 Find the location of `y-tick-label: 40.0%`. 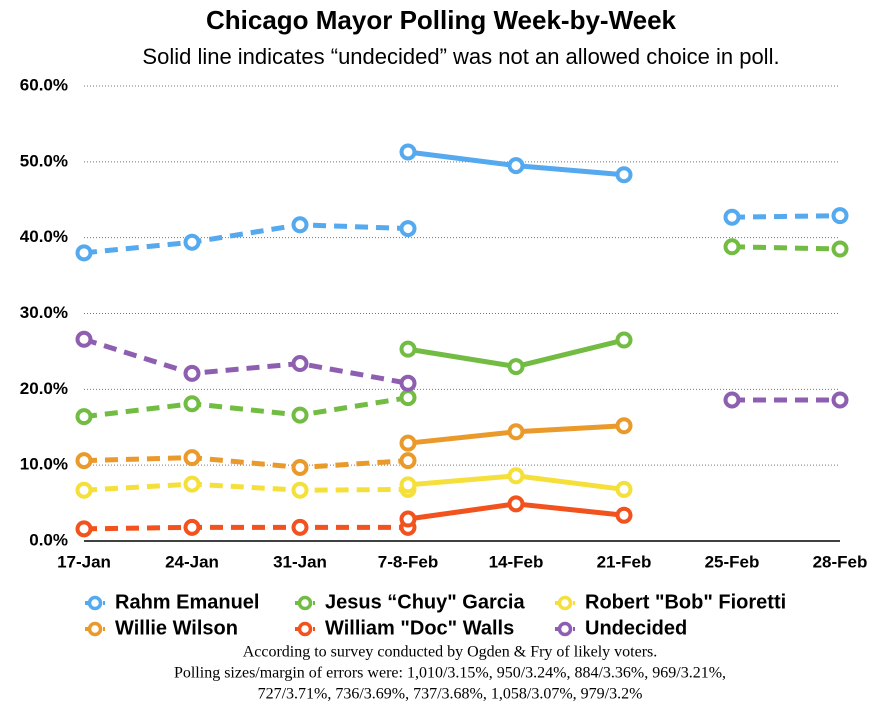

y-tick-label: 40.0% is located at coordinates (44, 236).